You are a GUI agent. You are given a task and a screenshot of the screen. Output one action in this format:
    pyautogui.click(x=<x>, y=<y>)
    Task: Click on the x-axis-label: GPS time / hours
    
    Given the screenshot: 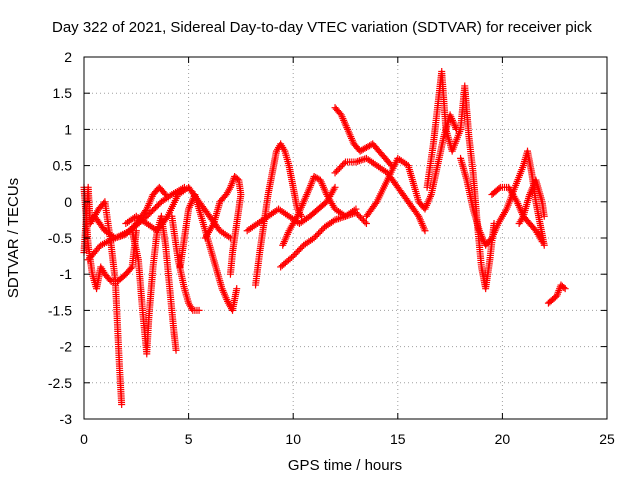 What is the action you would take?
    pyautogui.click(x=345, y=465)
    